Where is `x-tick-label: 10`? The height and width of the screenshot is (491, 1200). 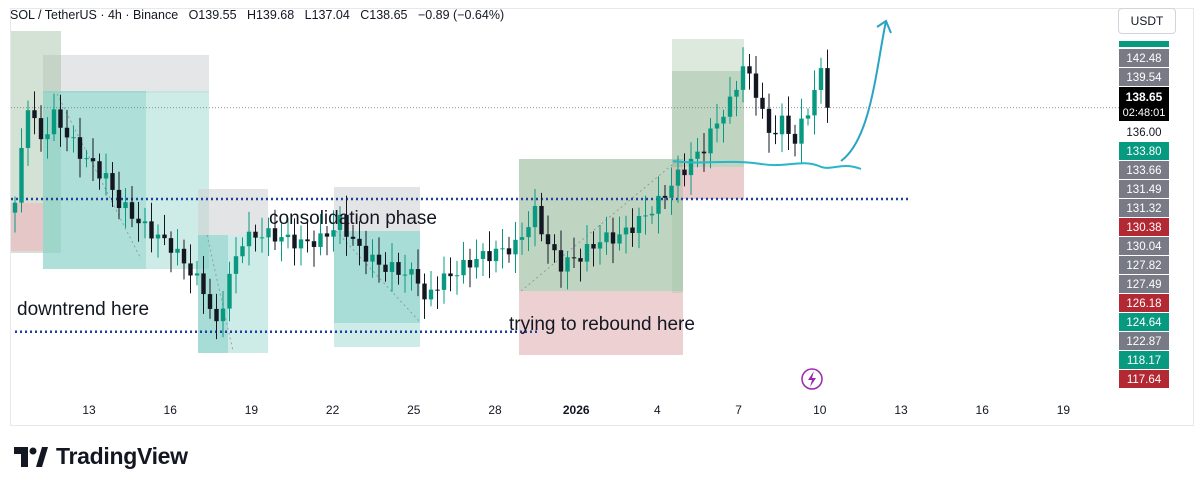 x-tick-label: 10 is located at coordinates (820, 410).